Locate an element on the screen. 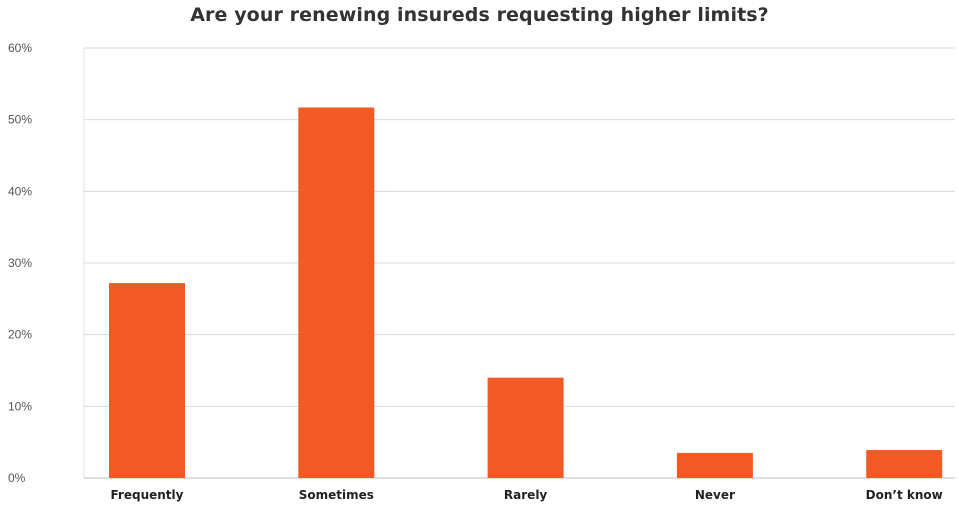  y-axis-ticks: 0% 10% 20% 30% 40% 50% 60% is located at coordinates (20, 263).